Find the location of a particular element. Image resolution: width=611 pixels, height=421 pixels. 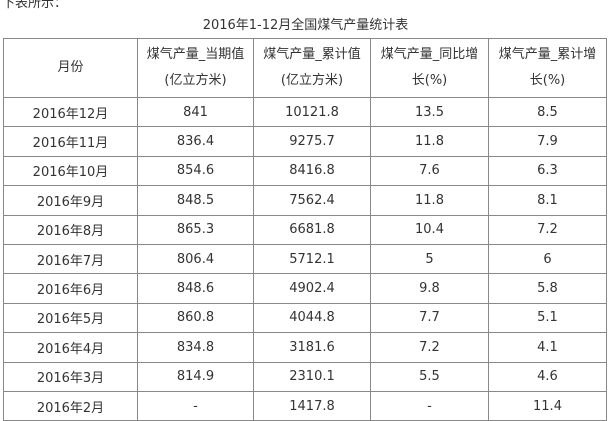

table-cell: 10121.8 is located at coordinates (312, 112).